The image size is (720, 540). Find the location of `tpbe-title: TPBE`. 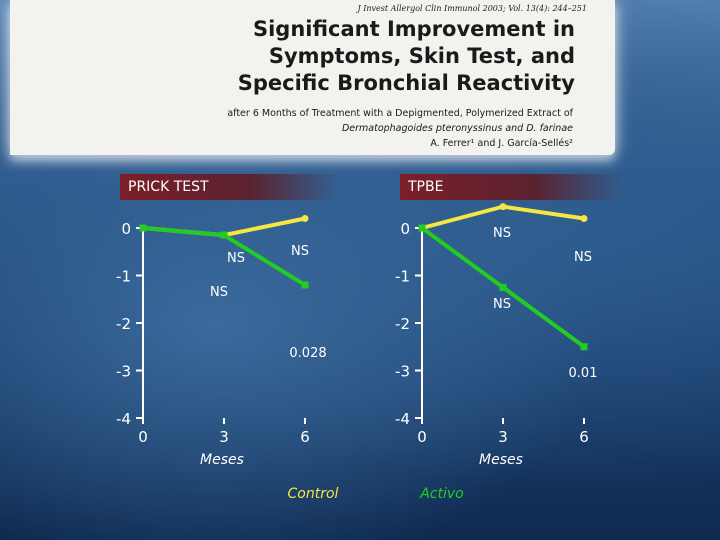

tpbe-title: TPBE is located at coordinates (511, 187).